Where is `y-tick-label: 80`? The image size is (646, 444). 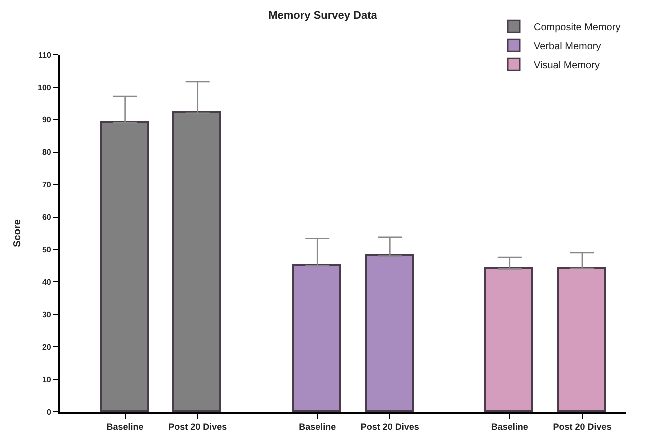 y-tick-label: 80 is located at coordinates (47, 153).